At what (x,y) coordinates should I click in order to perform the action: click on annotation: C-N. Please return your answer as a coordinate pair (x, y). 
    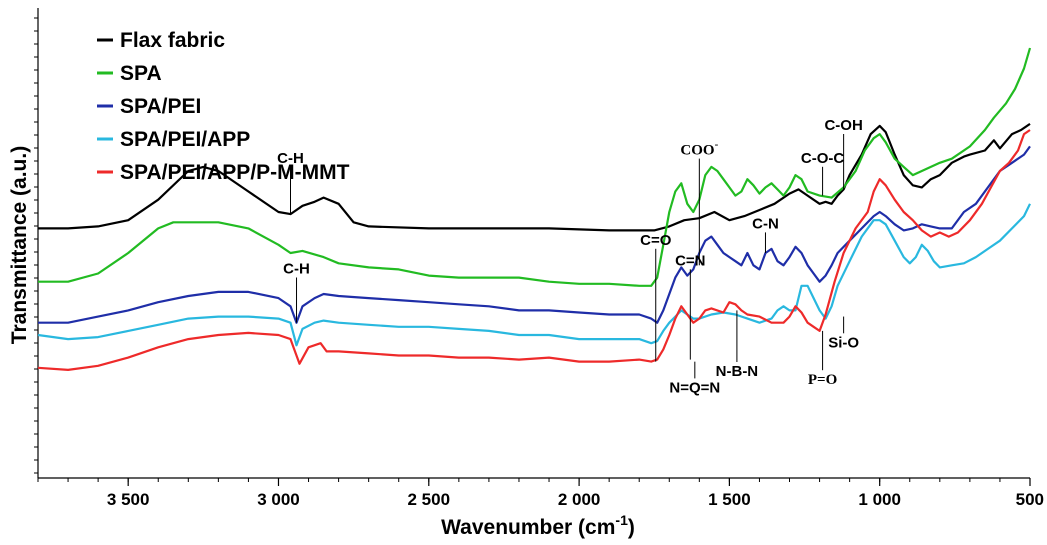
    Looking at the image, I should click on (765, 234).